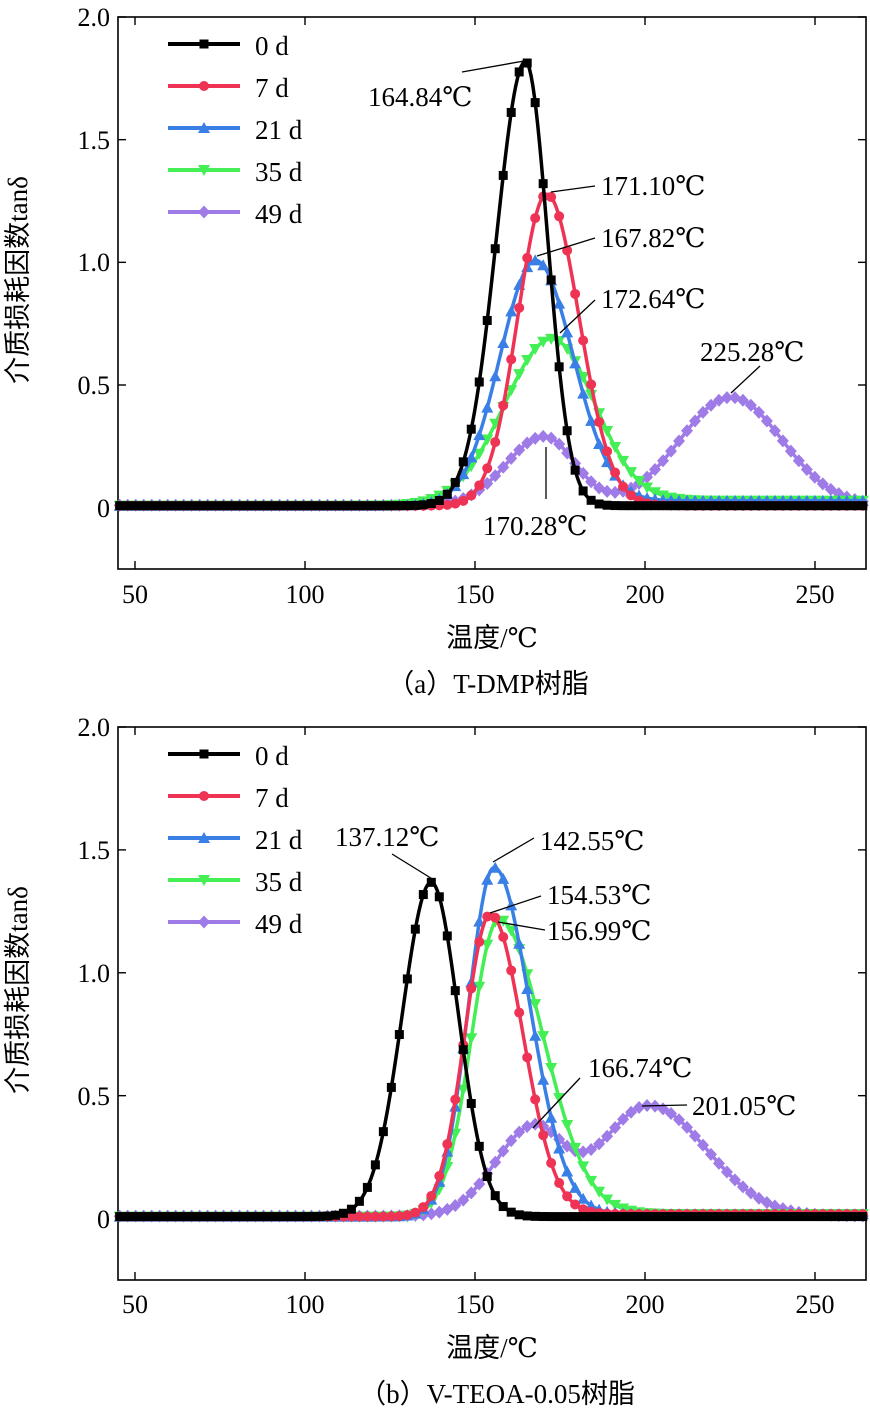  Describe the element at coordinates (640, 1068) in the screenshot. I see `peak-annotation: 166.74℃` at that location.